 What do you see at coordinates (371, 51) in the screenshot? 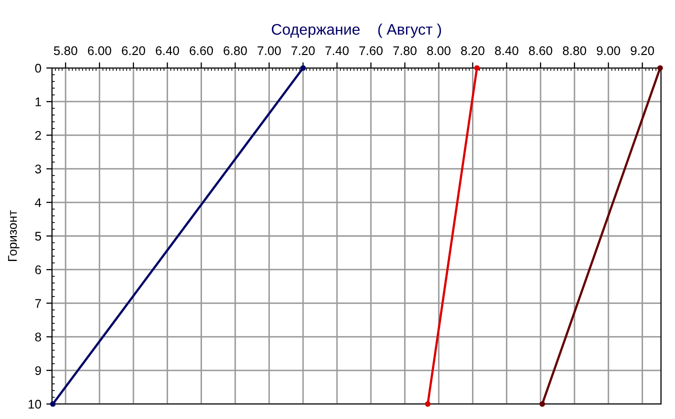
I see `x-tick-label: 7.60` at bounding box center [371, 51].